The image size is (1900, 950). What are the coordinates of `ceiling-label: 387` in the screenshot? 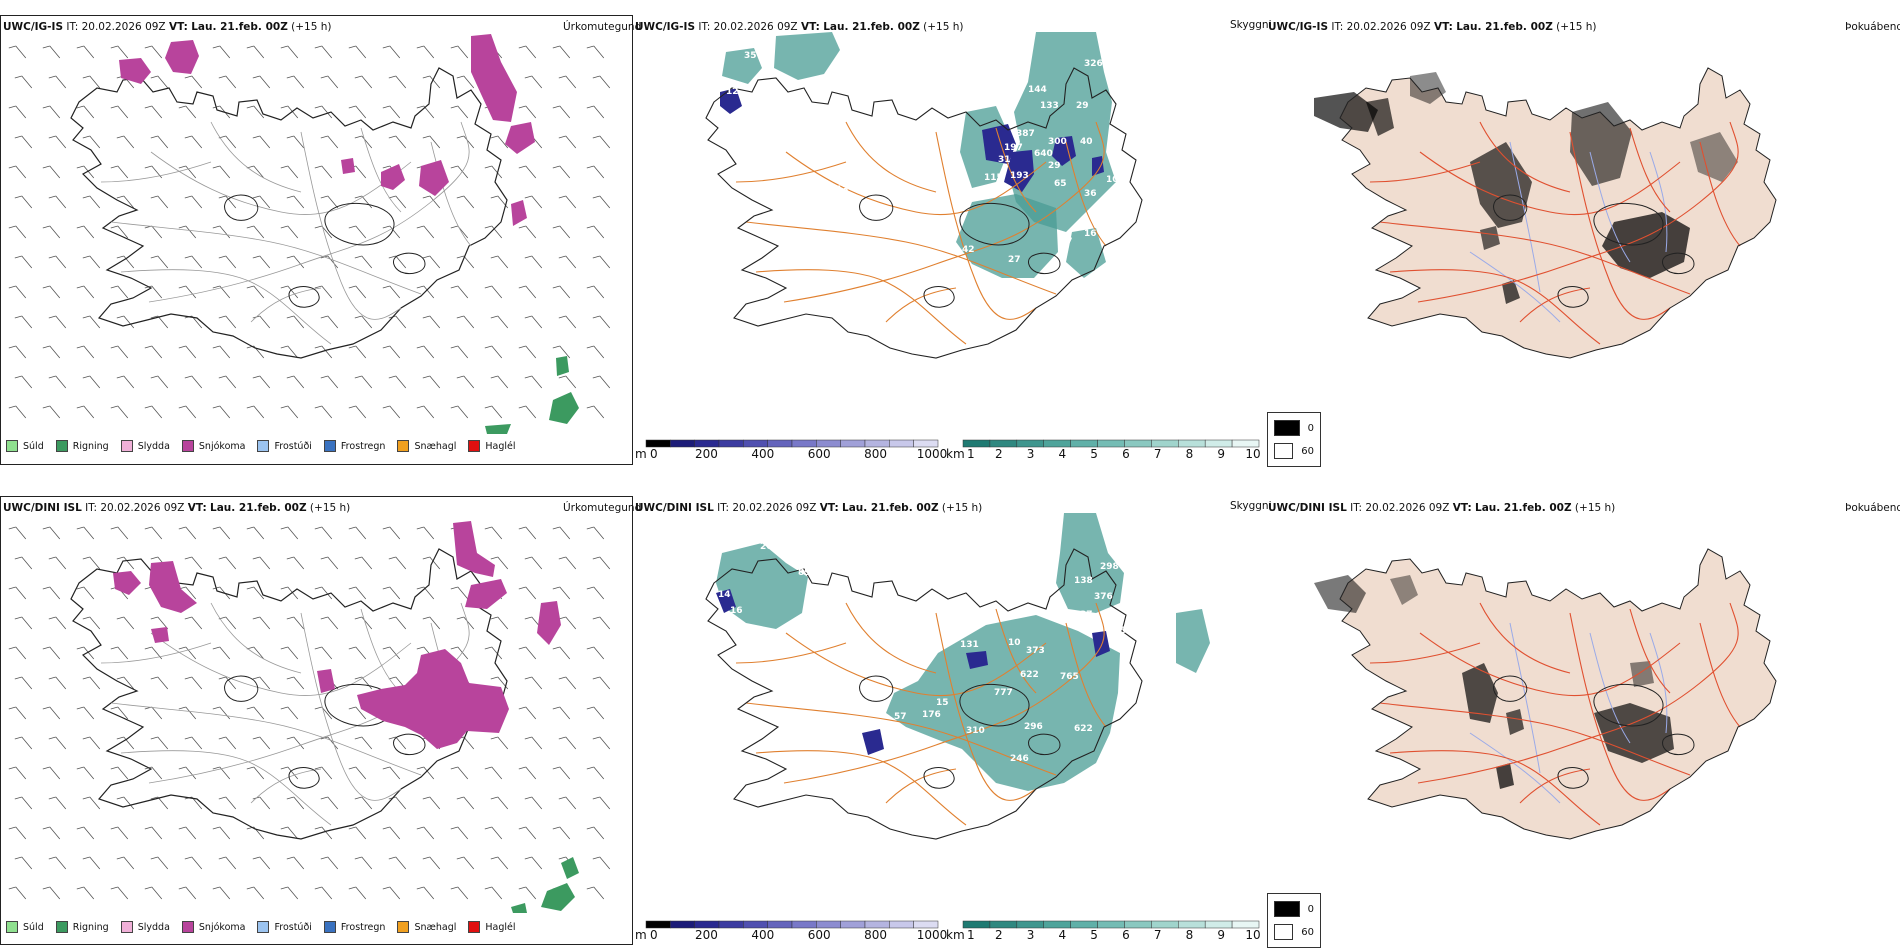 It's located at (1025, 134).